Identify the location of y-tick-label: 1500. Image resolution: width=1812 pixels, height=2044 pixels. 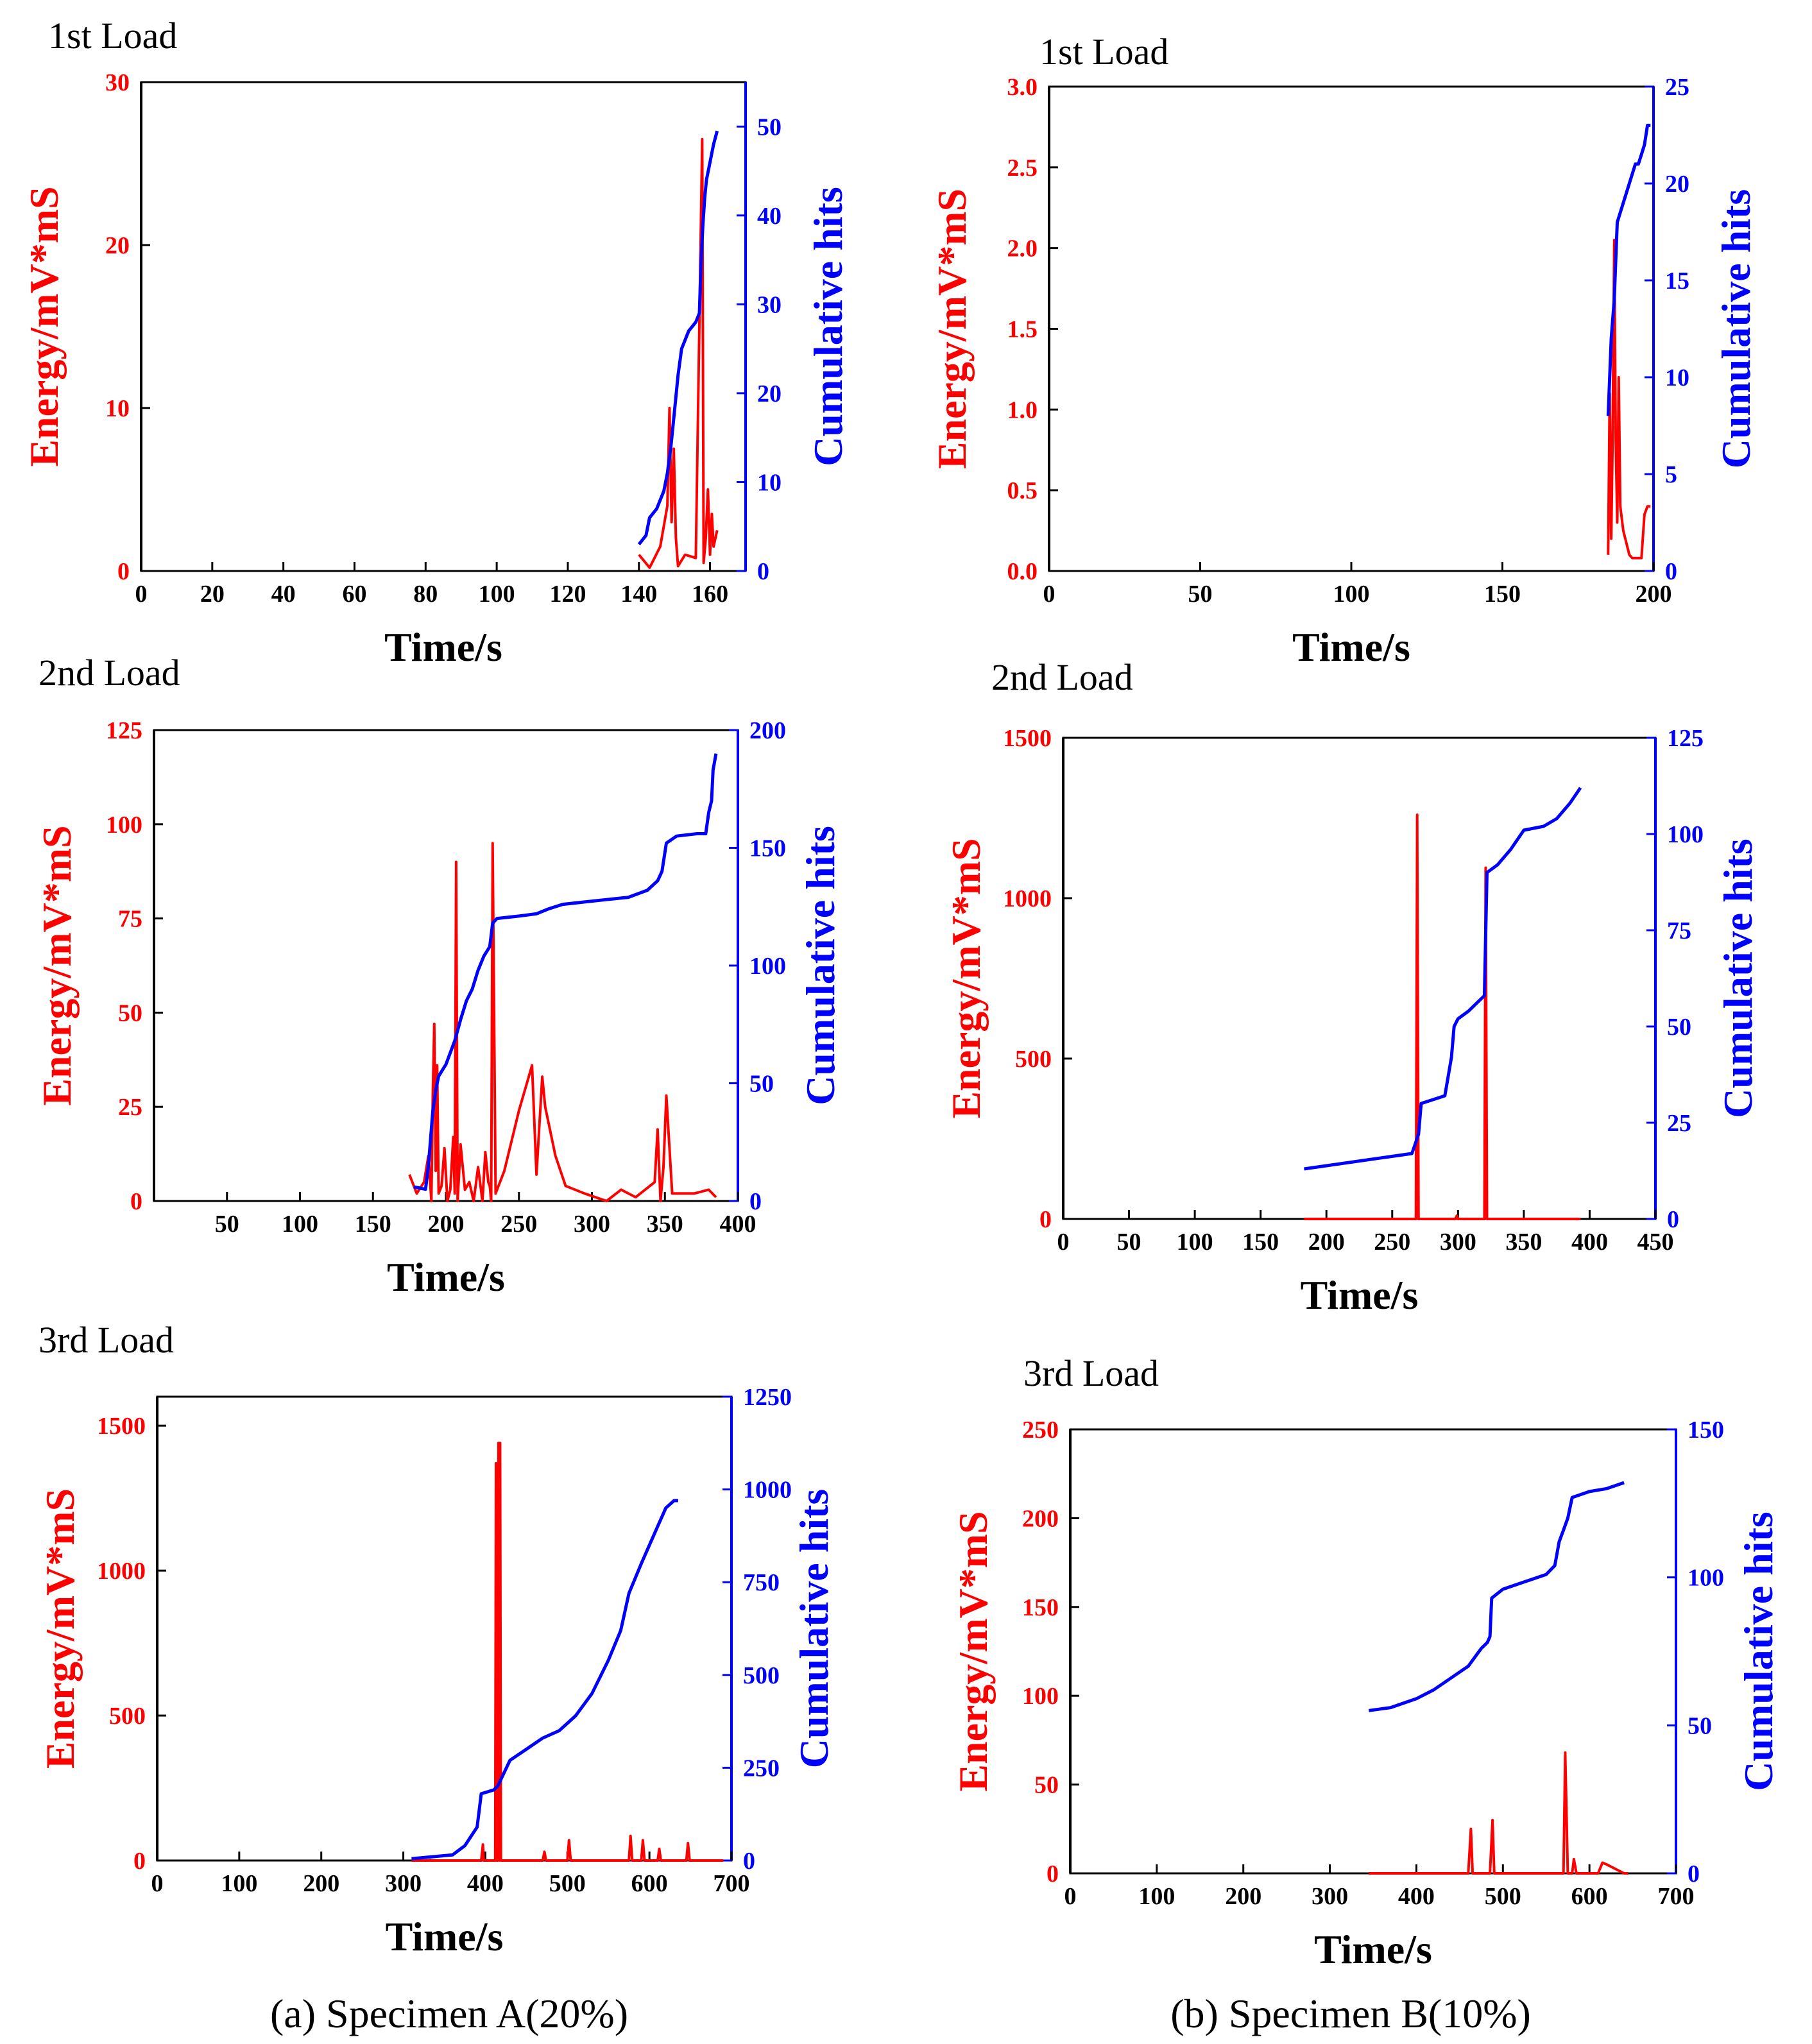
(1027, 739).